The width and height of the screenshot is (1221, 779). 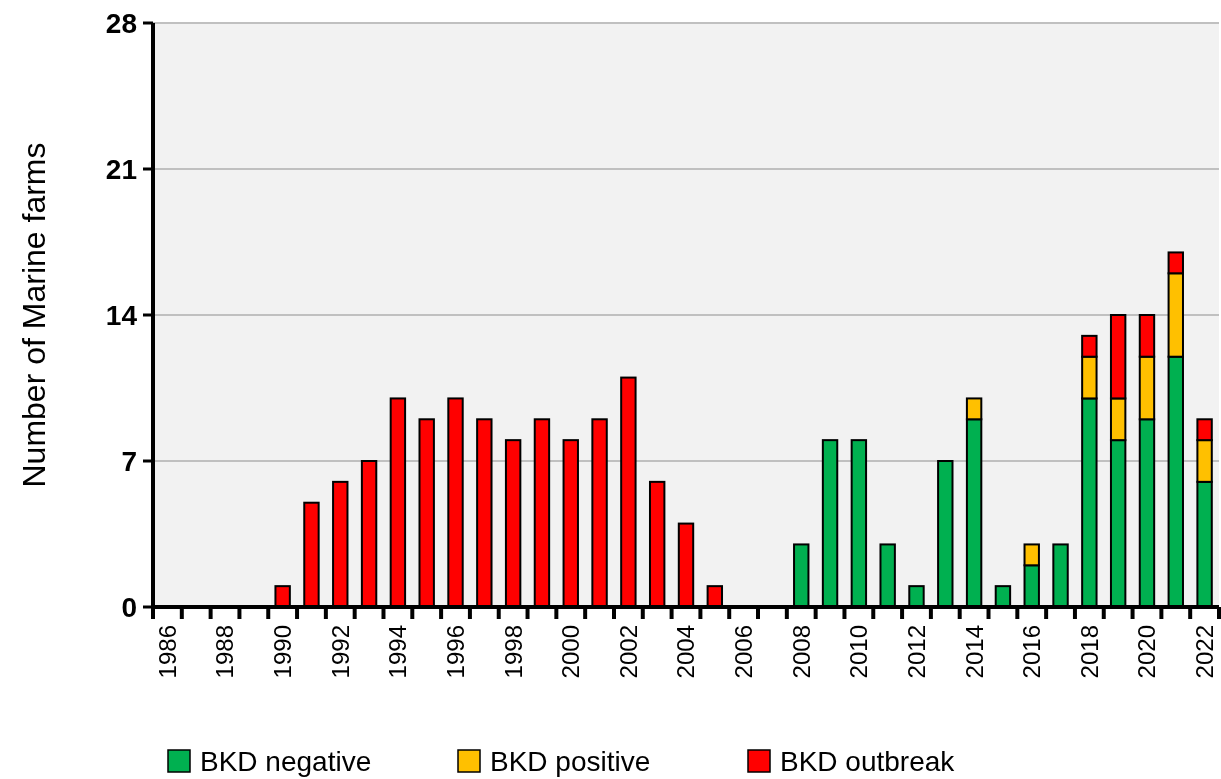 I want to click on x-tick-label: 2002, so click(x=628, y=652).